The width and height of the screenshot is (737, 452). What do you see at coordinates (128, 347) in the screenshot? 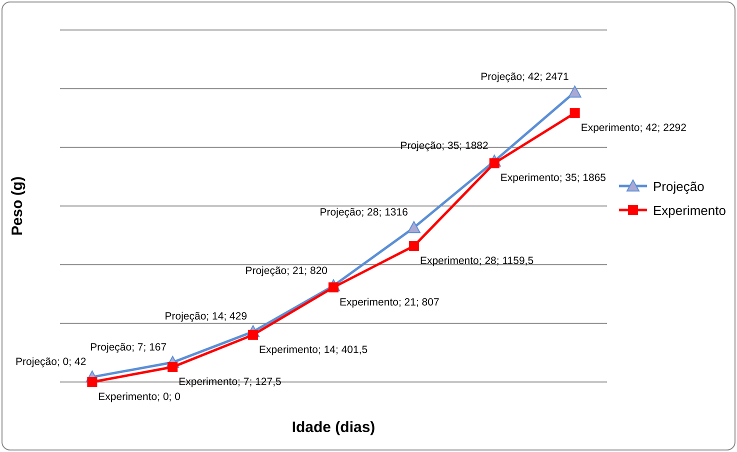
I see `data-label: Projeção; 7; 167` at bounding box center [128, 347].